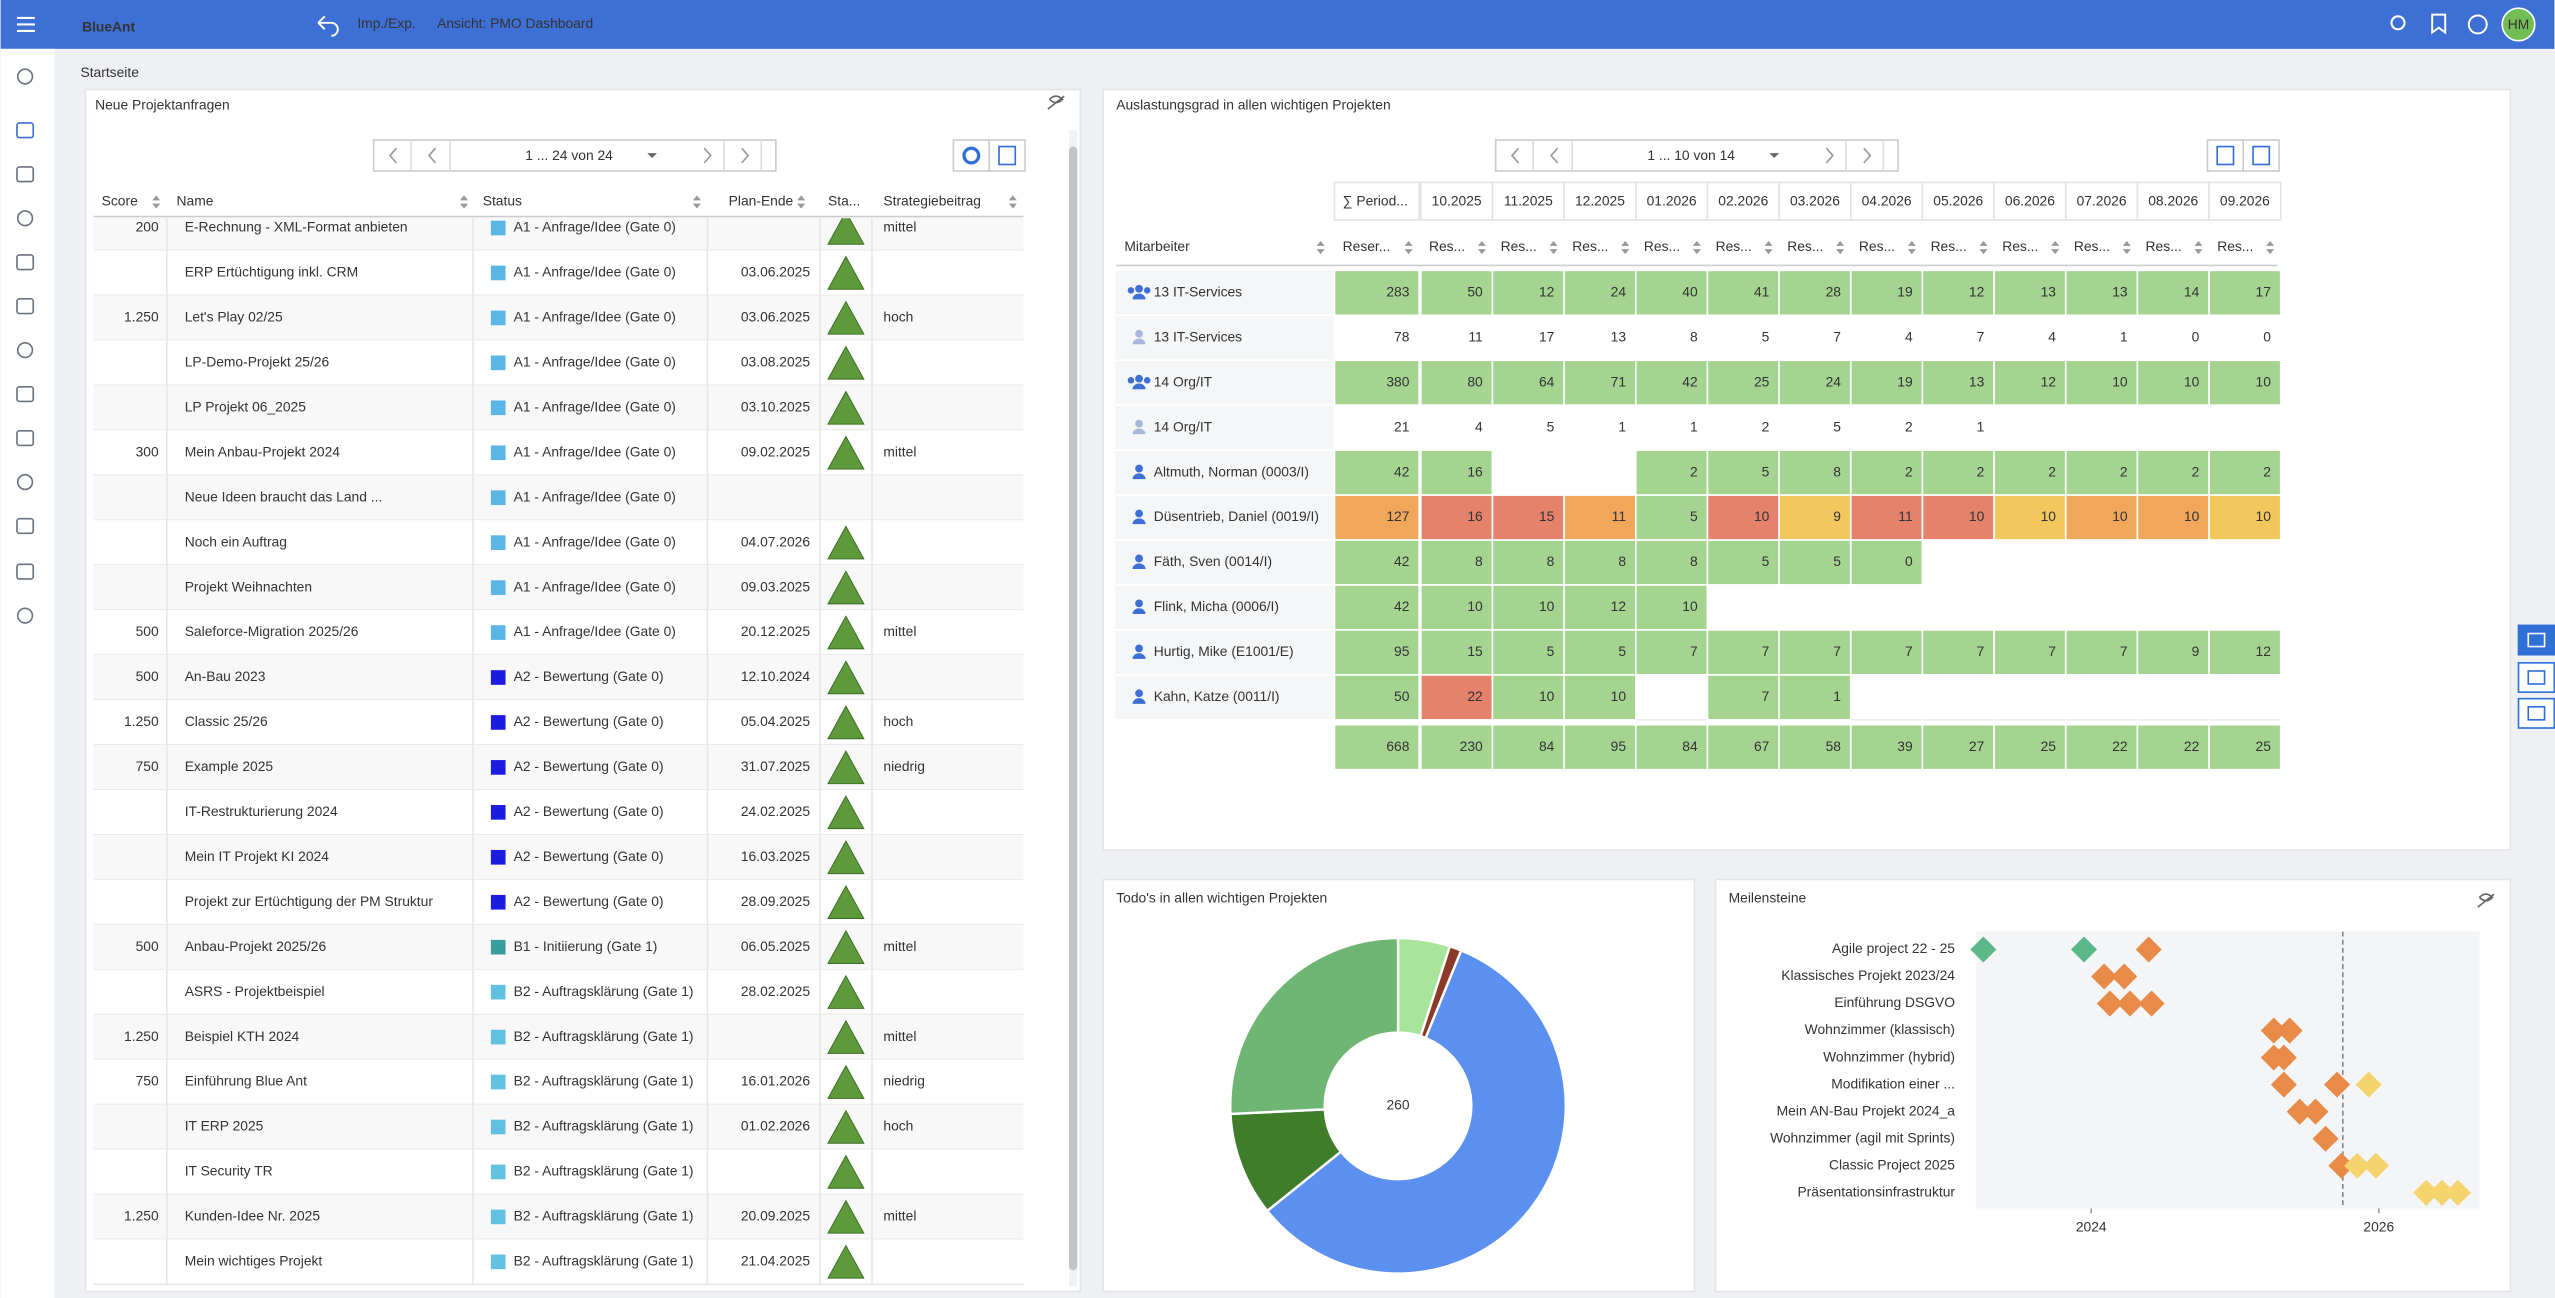 The height and width of the screenshot is (1298, 2555). What do you see at coordinates (1691, 155) in the screenshot?
I see `pager-label: 1 ... 10 von 14` at bounding box center [1691, 155].